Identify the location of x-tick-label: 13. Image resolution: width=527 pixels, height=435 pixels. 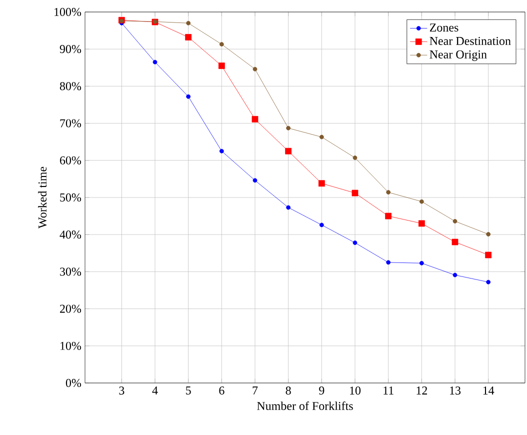
(455, 390).